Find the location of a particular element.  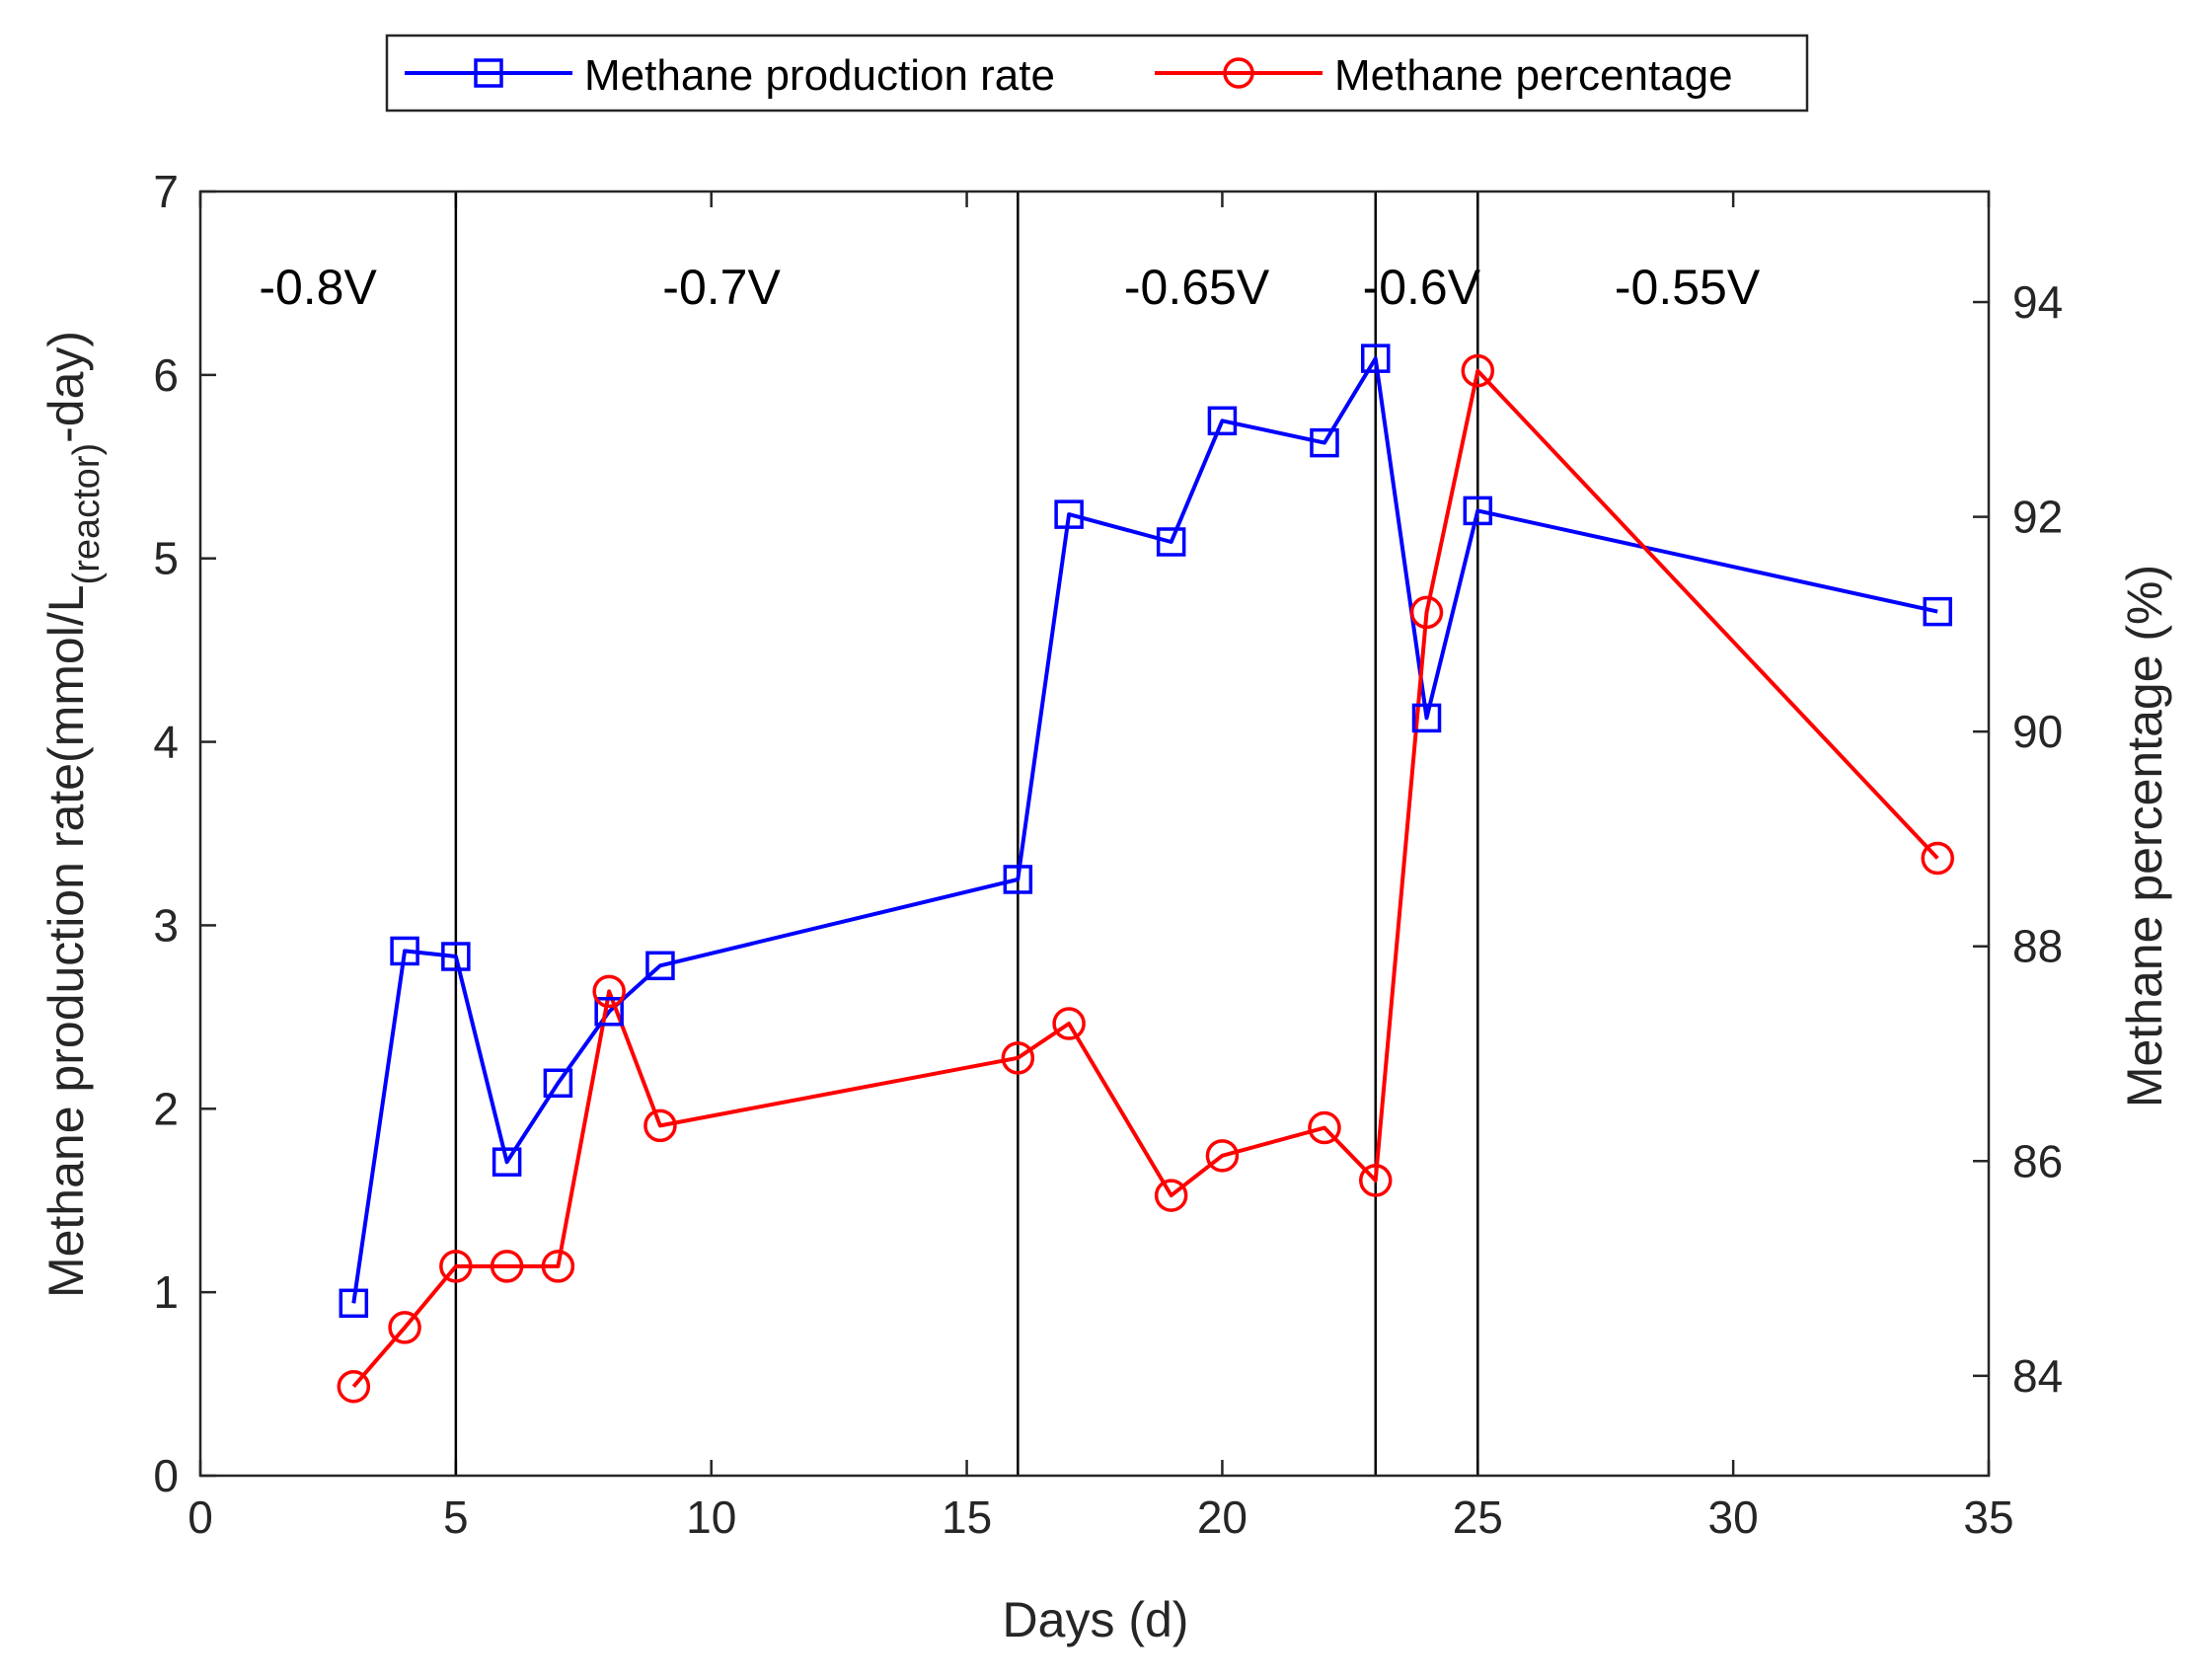

y-right-tick-label: 84 is located at coordinates (2038, 1376).